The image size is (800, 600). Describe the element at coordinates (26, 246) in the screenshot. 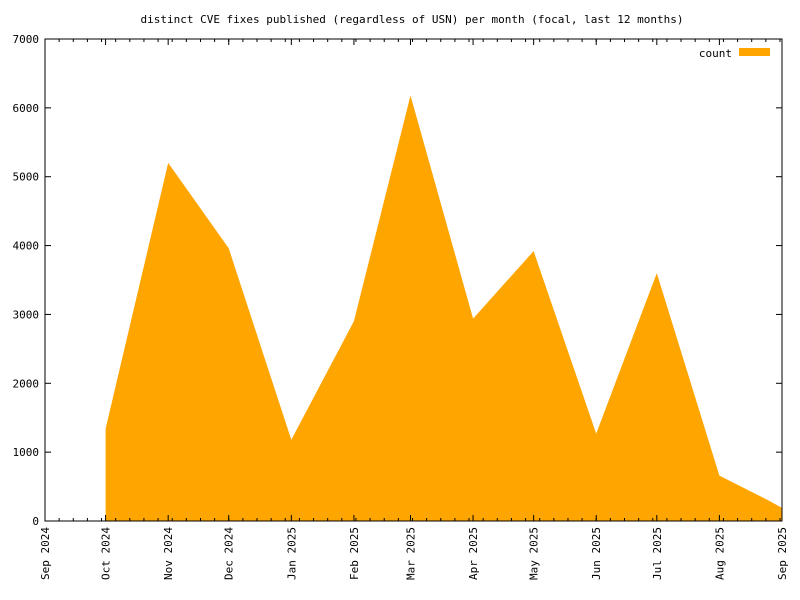

I see `y-tick-label: 4000` at that location.